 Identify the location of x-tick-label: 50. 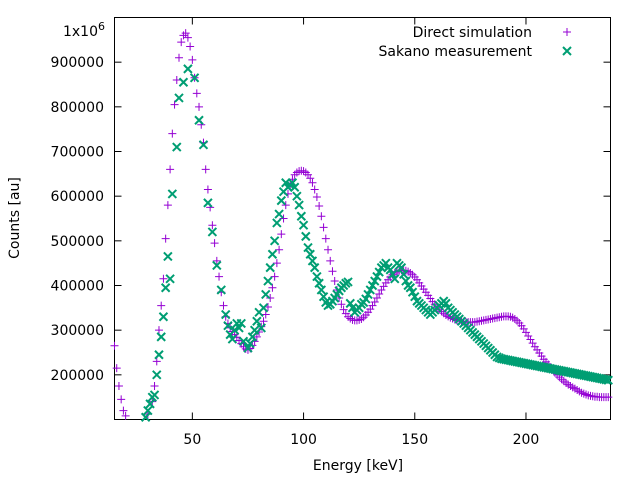
(192, 440).